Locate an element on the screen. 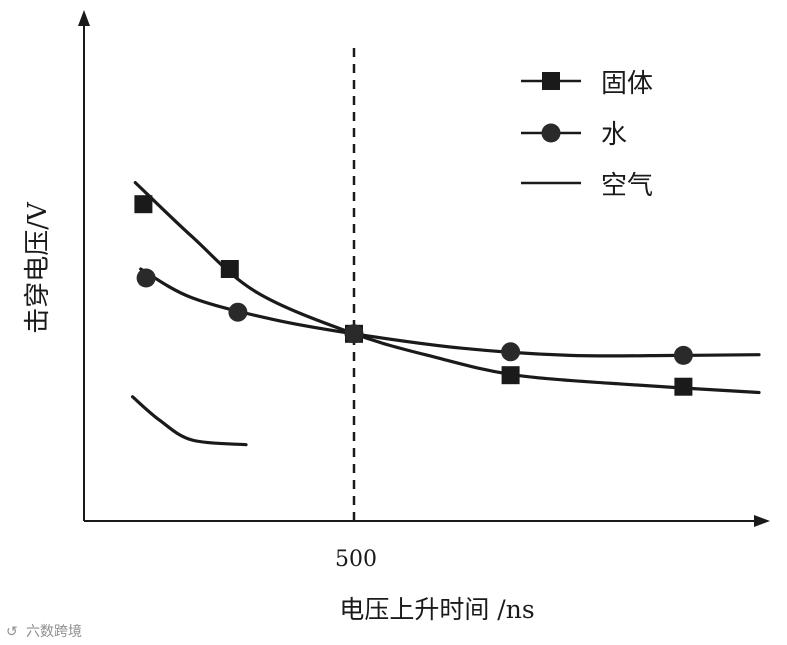 The width and height of the screenshot is (787, 645). y-axis-arrow is located at coordinates (84, 18).